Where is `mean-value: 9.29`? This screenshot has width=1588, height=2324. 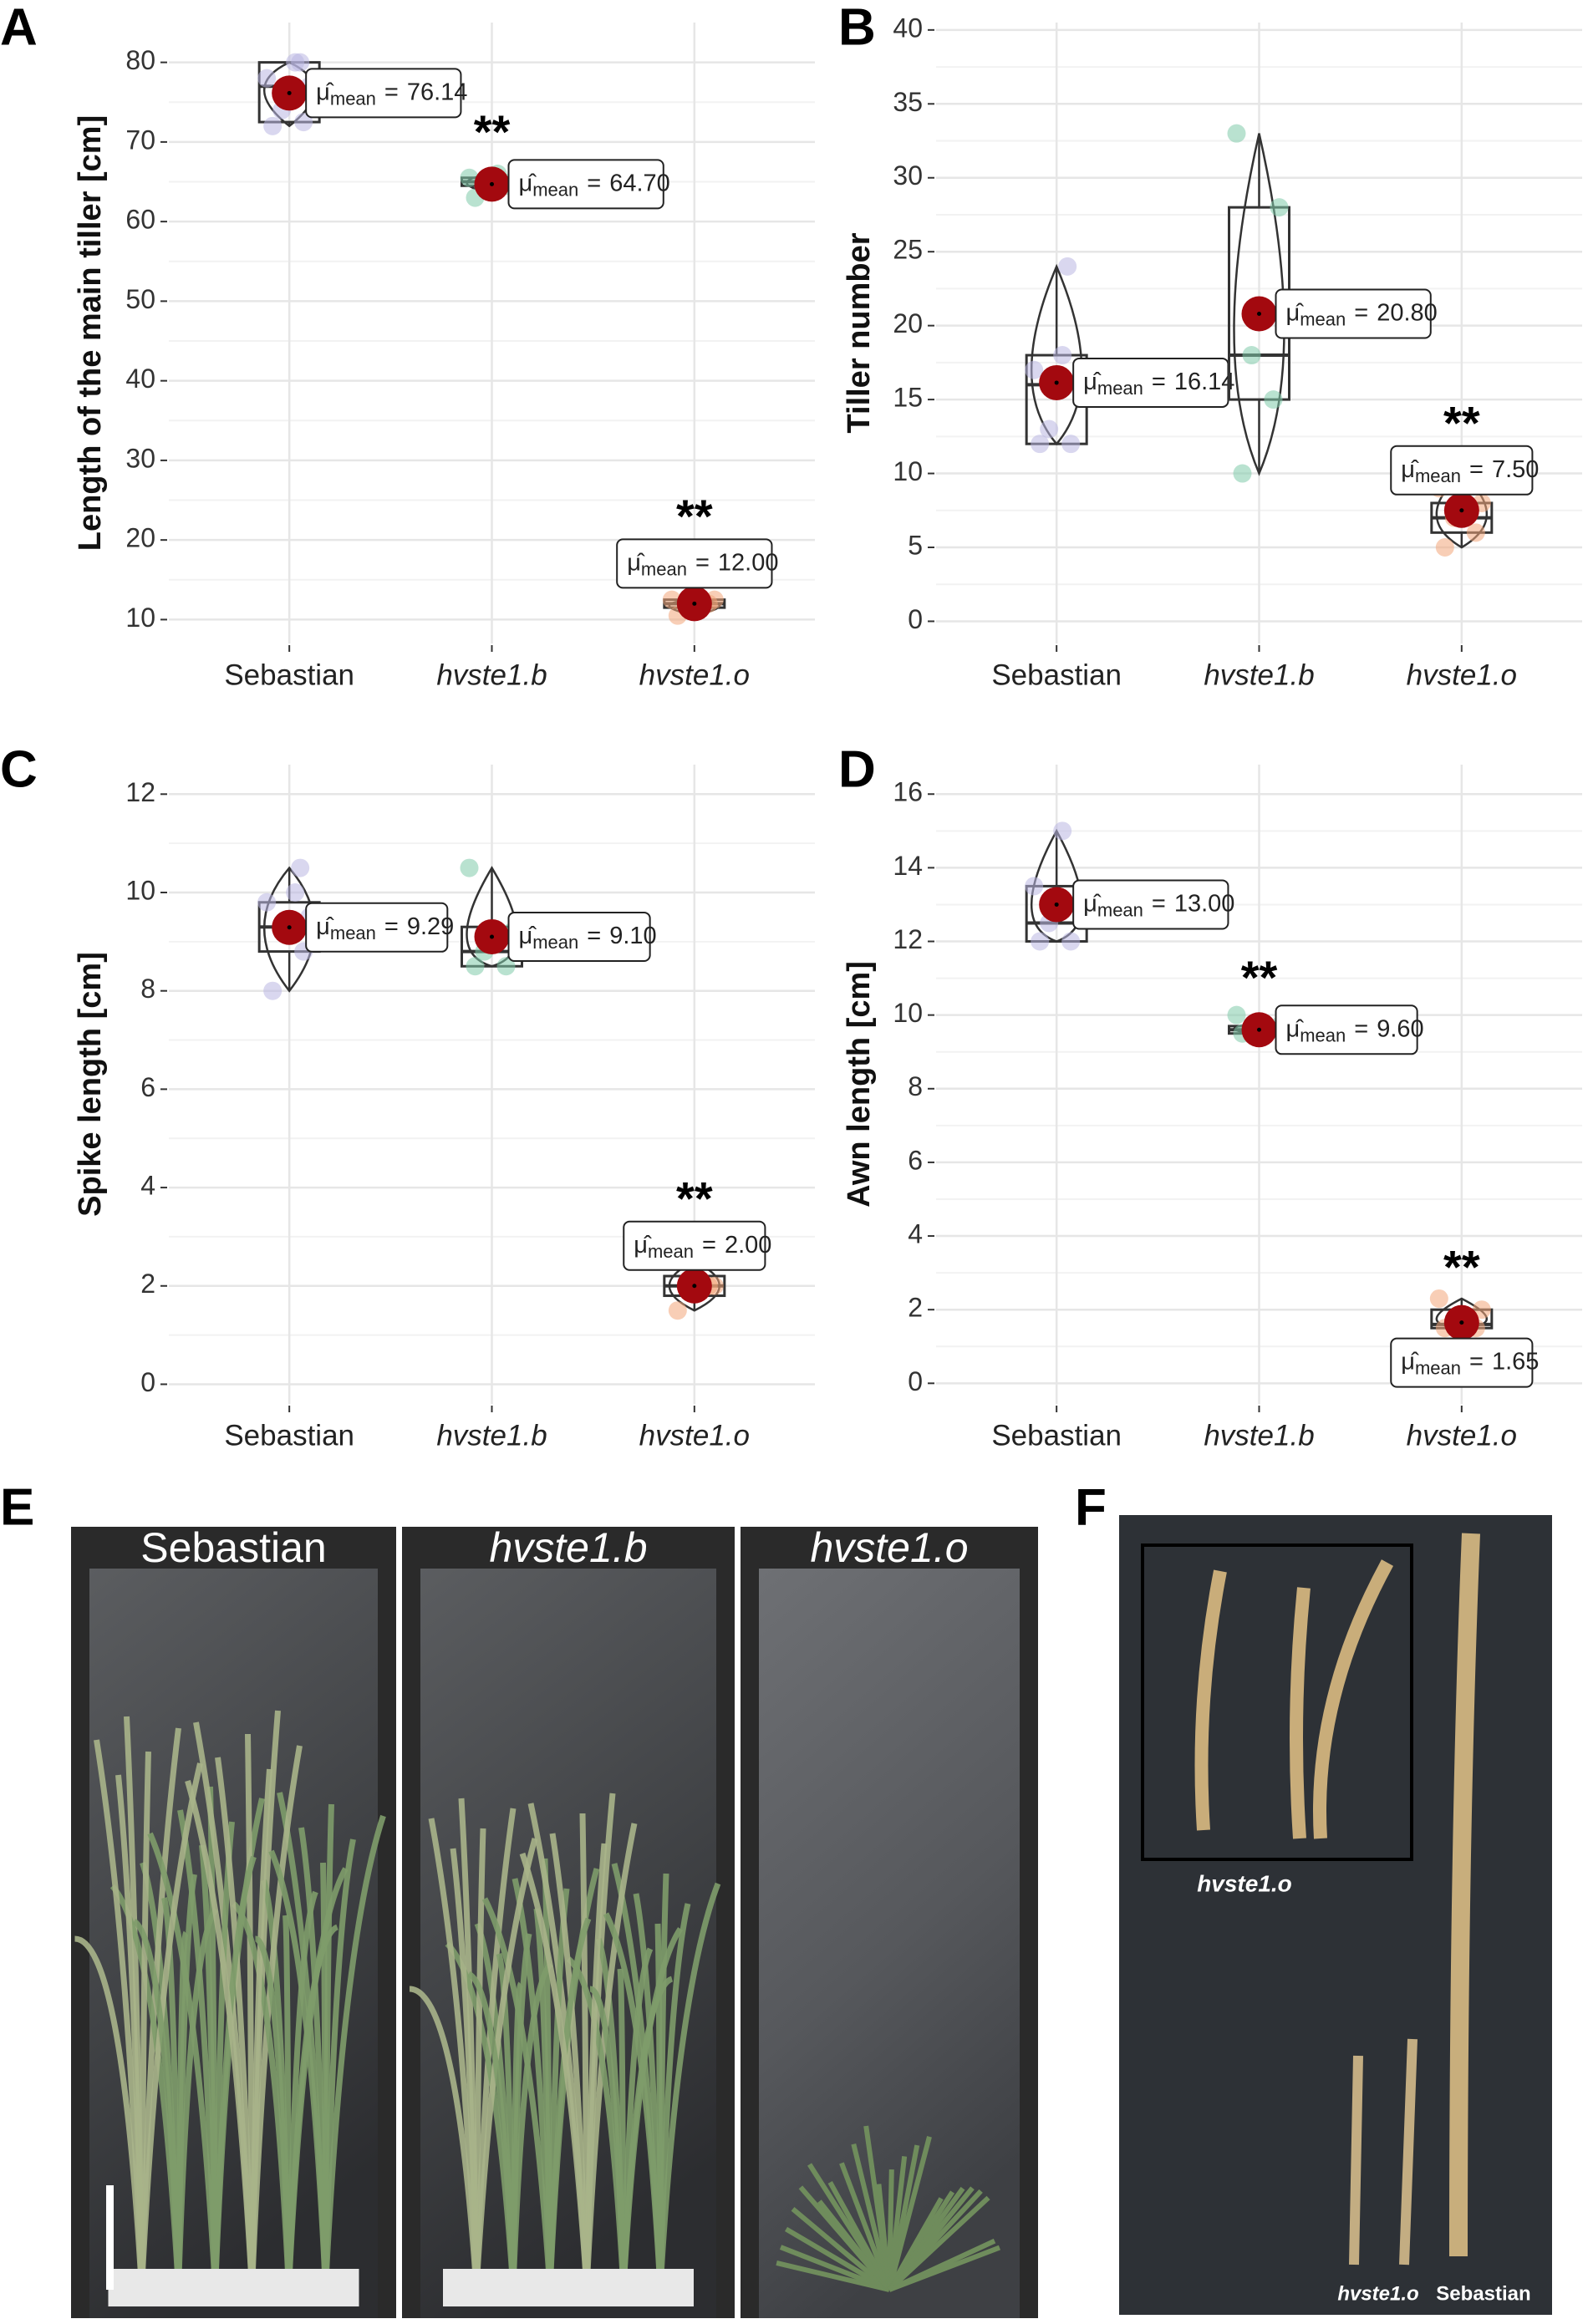 mean-value: 9.29 is located at coordinates (430, 926).